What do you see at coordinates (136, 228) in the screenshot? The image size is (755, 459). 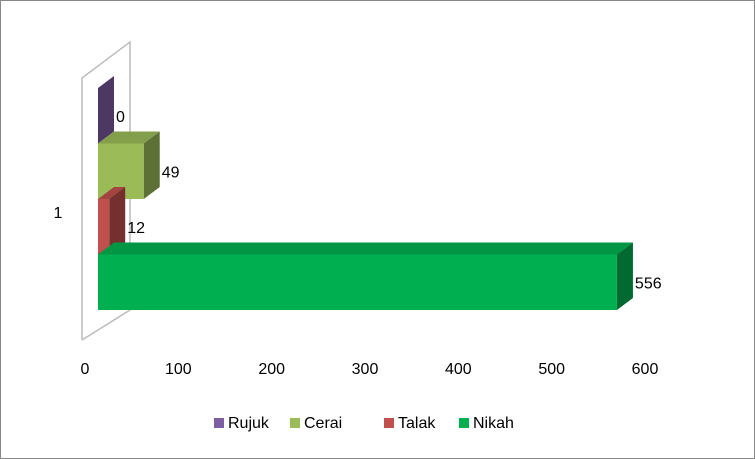 I see `data-label: 12` at bounding box center [136, 228].